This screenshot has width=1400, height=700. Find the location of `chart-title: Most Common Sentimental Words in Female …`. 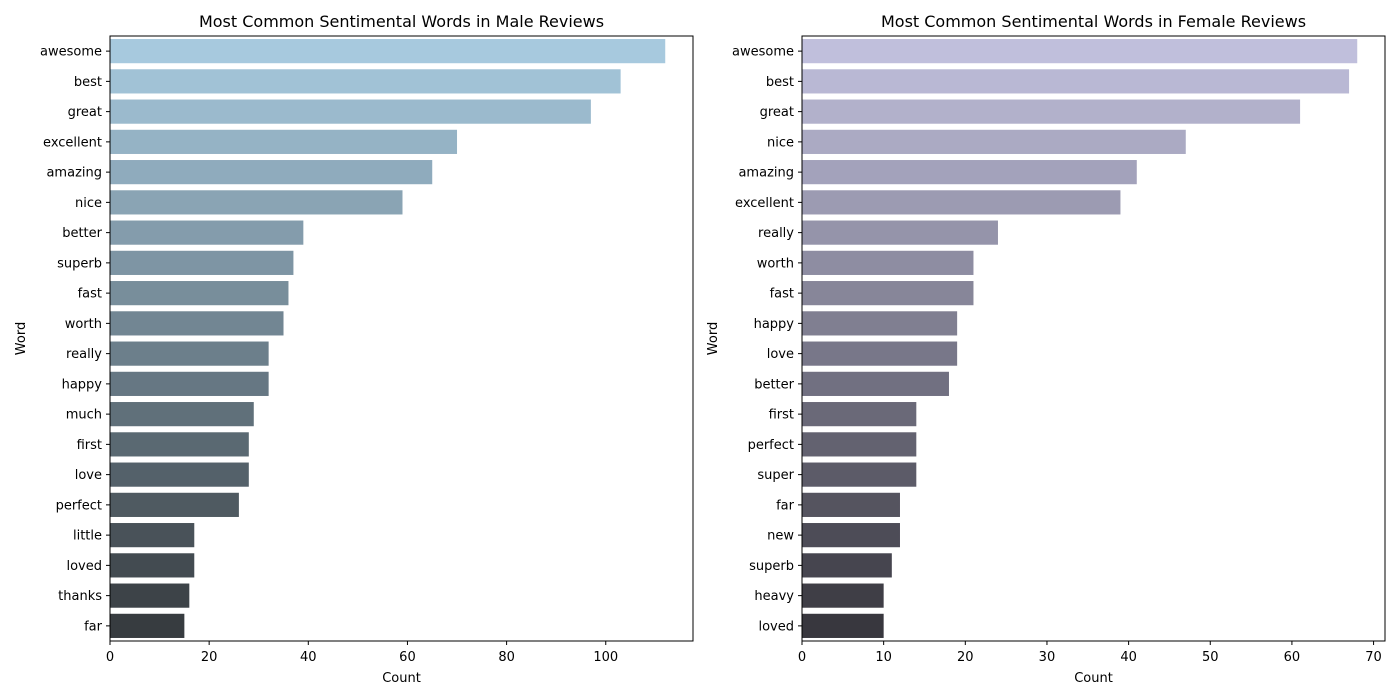

chart-title: Most Common Sentimental Words in Female … is located at coordinates (1093, 21).